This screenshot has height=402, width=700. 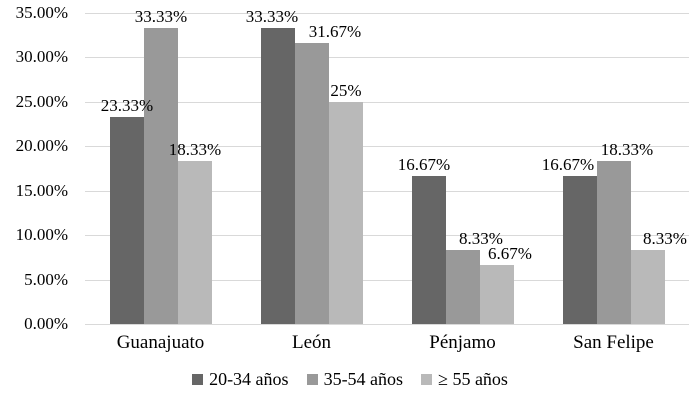 What do you see at coordinates (41, 56) in the screenshot?
I see `y-axis-tick-label: 30.00%` at bounding box center [41, 56].